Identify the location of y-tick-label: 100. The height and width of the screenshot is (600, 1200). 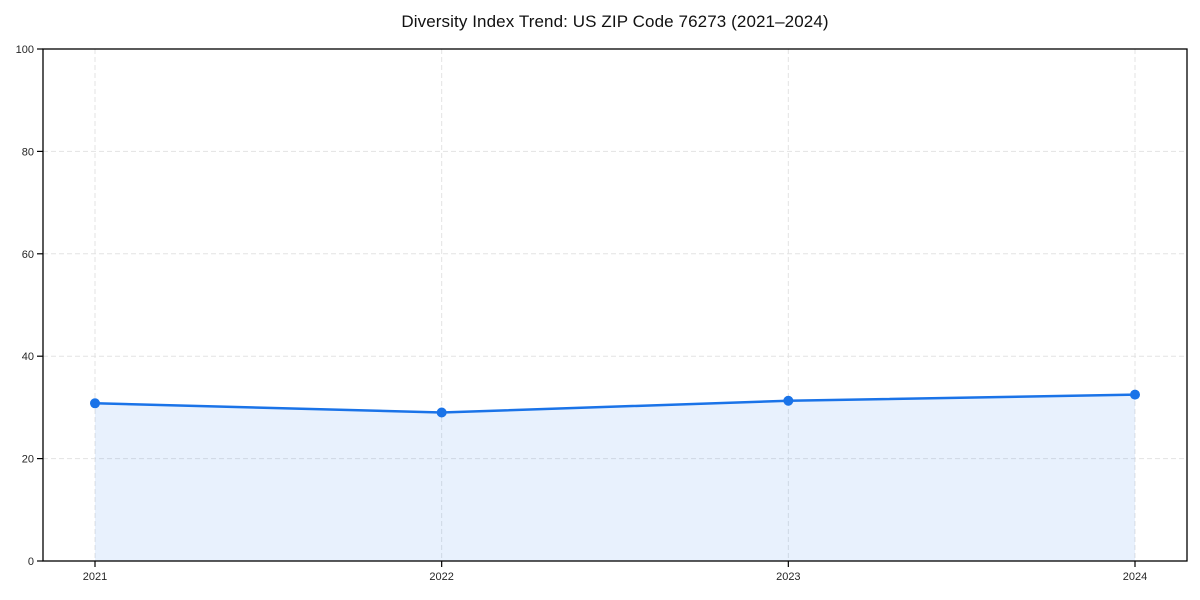
(25, 50).